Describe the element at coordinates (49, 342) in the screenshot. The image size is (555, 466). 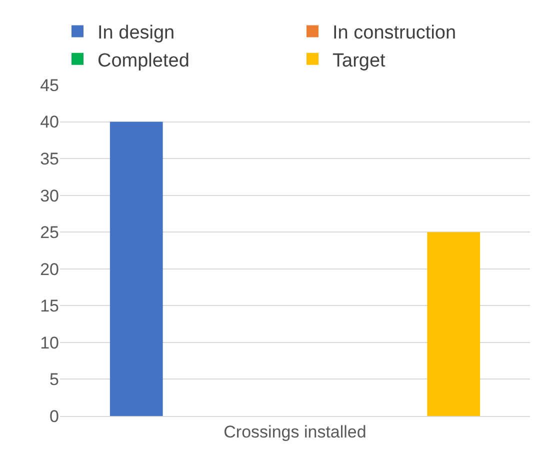
I see `y-tick-label: 10` at that location.